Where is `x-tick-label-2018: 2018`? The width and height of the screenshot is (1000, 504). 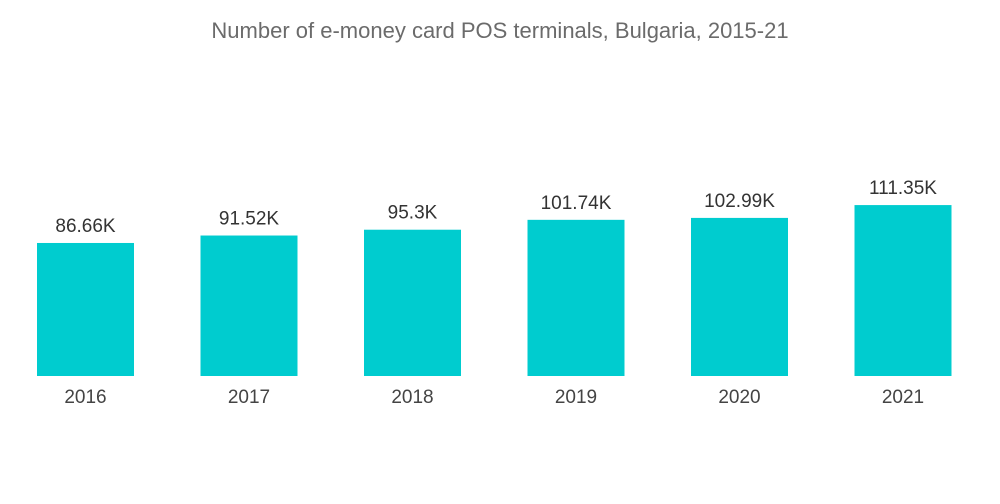
x-tick-label-2018: 2018 is located at coordinates (412, 397).